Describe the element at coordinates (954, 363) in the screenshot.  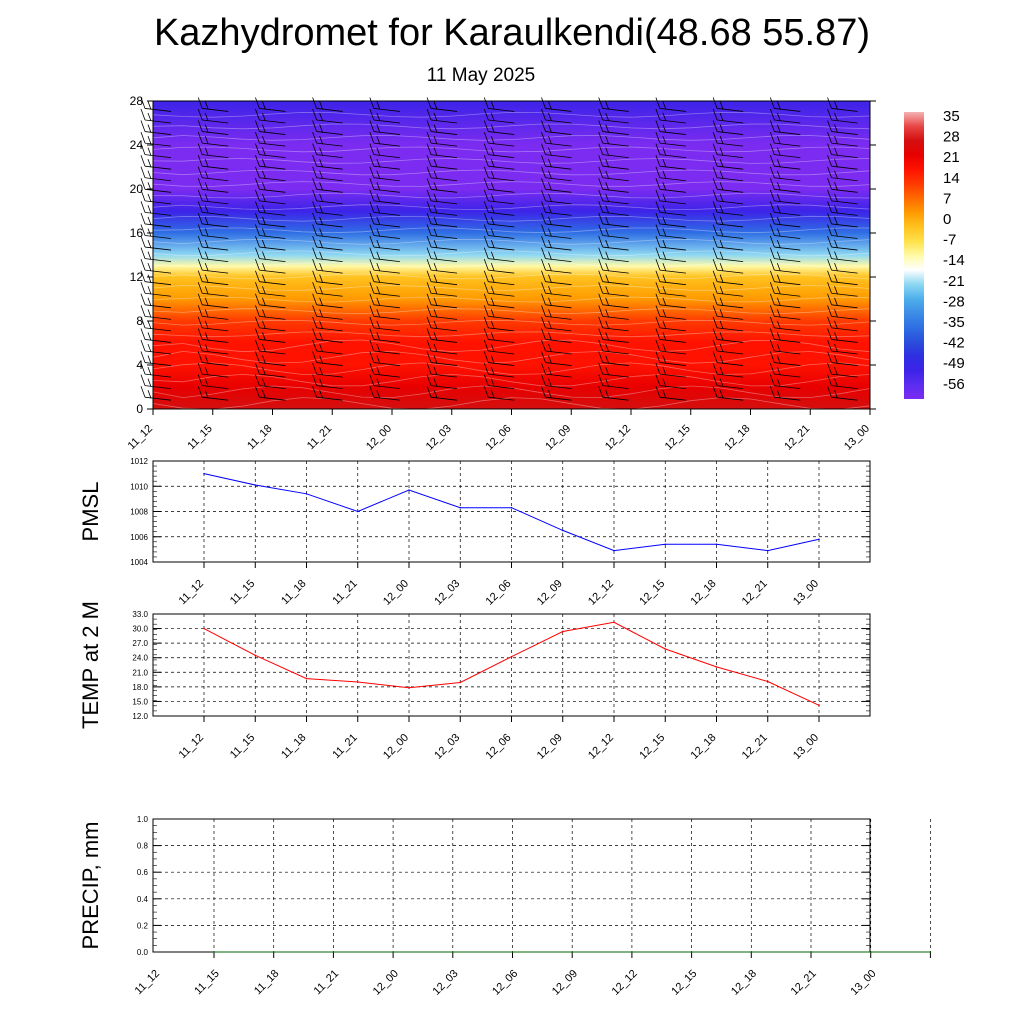
I see `colorbar-label: -49` at that location.